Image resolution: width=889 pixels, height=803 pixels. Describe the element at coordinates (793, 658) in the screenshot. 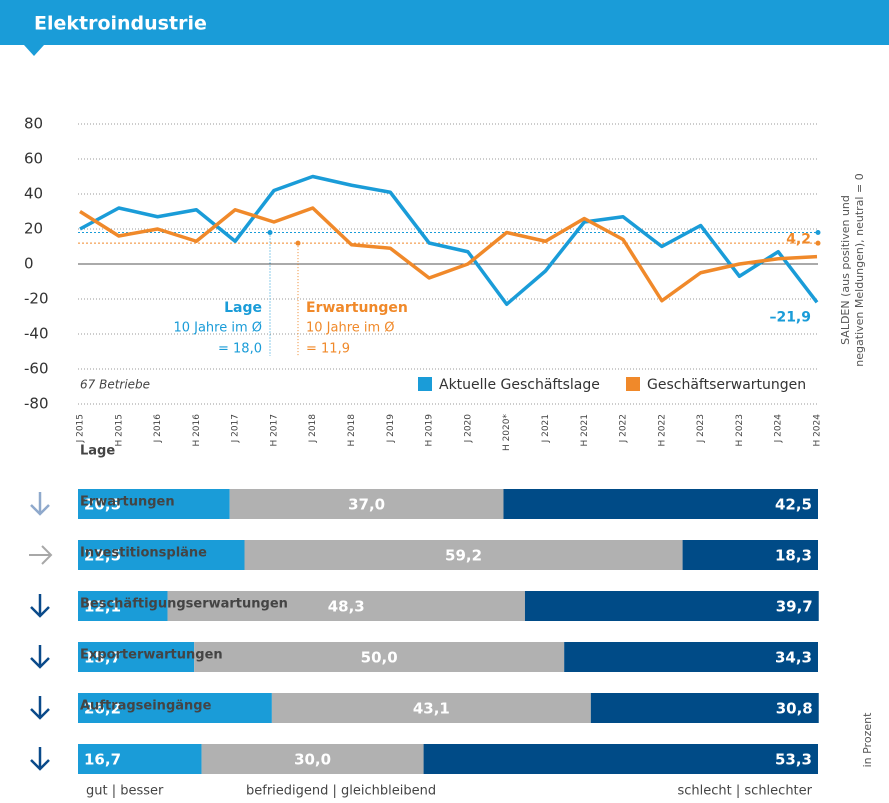

I see `segment-label: 34,3` at that location.